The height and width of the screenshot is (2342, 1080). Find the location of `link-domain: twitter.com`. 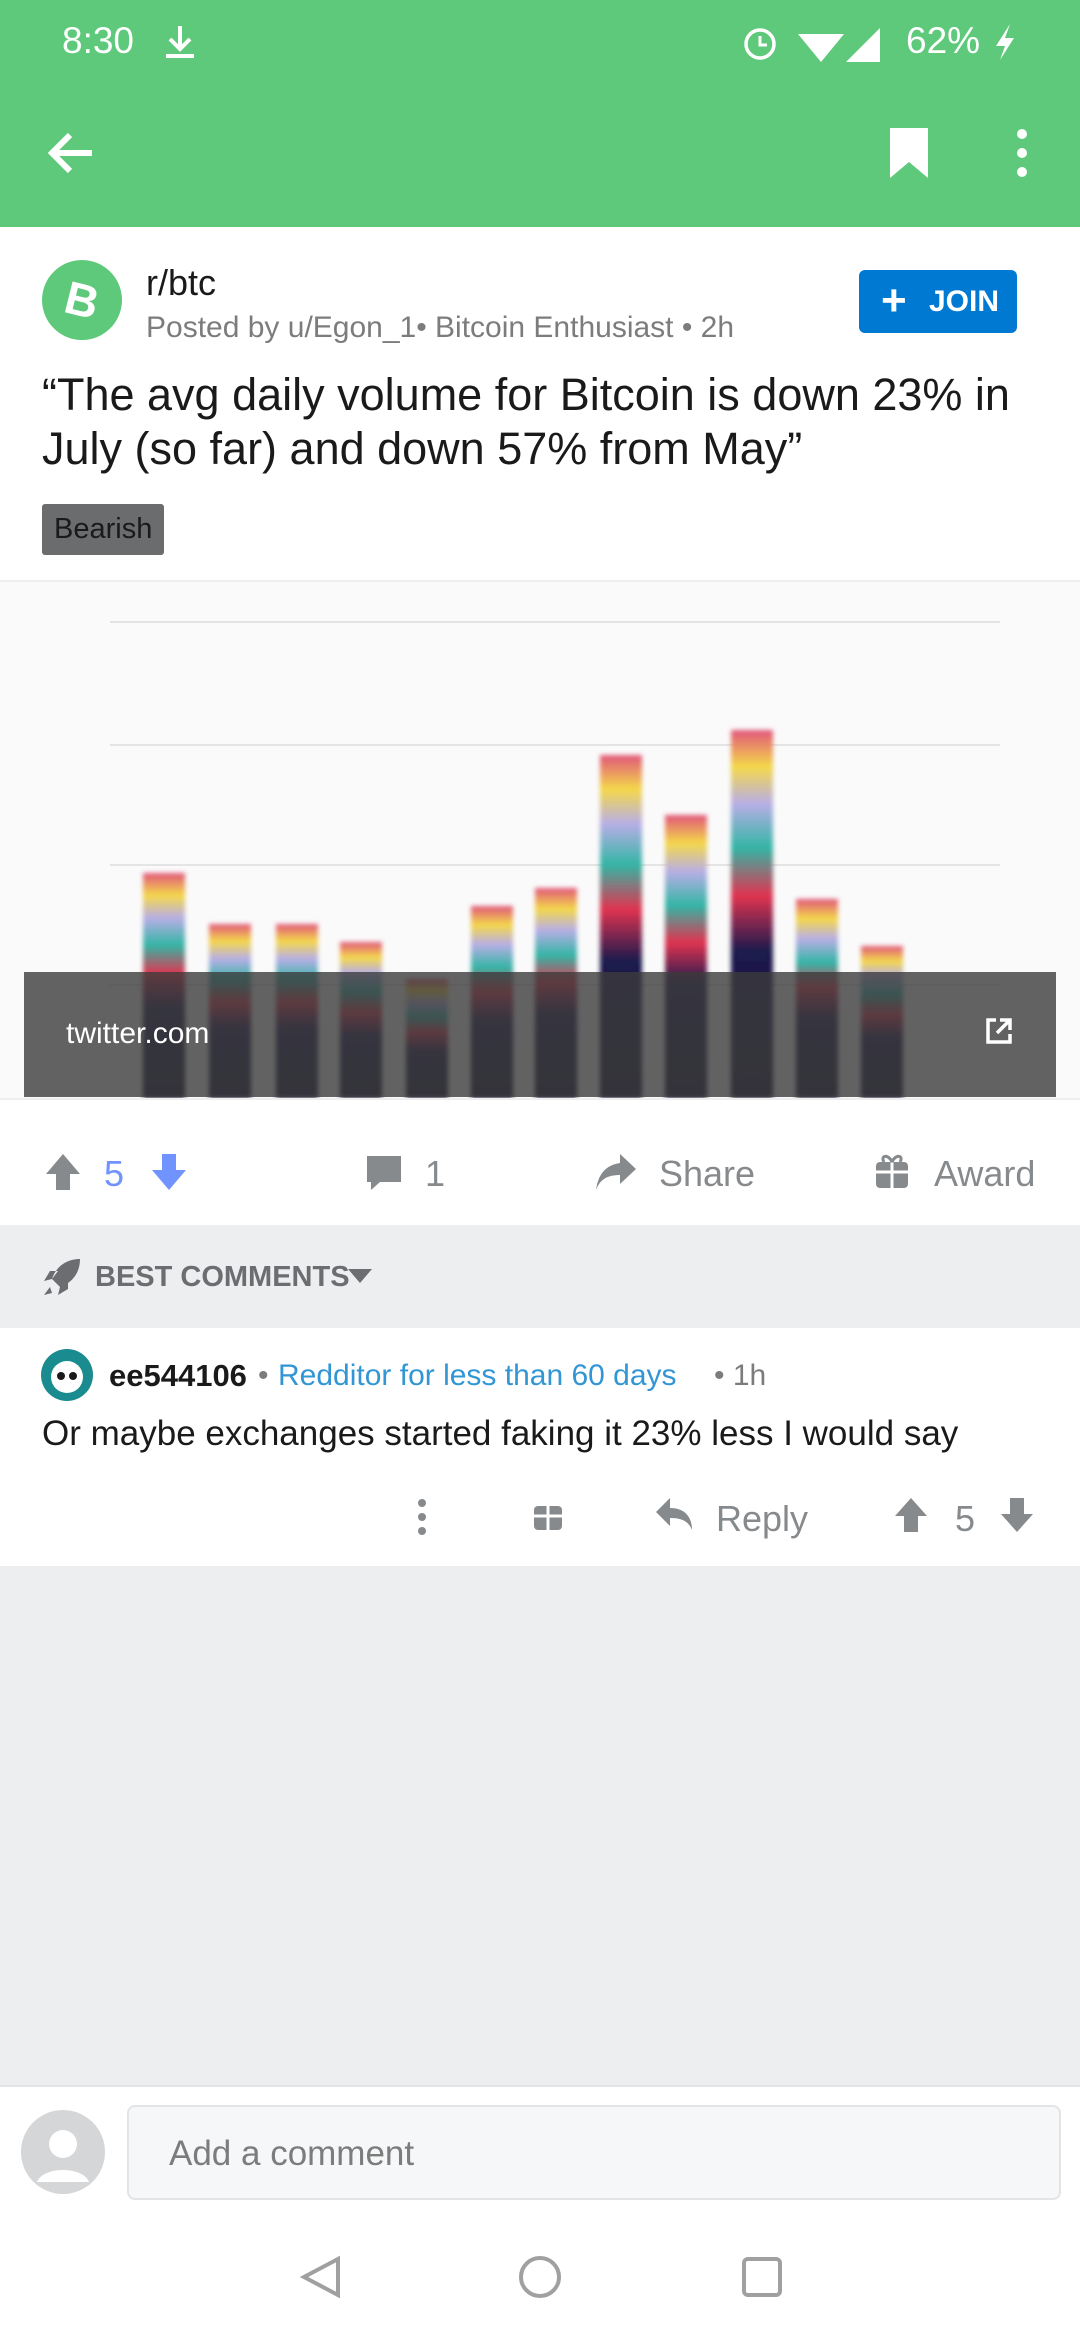

link-domain: twitter.com is located at coordinates (138, 1033).